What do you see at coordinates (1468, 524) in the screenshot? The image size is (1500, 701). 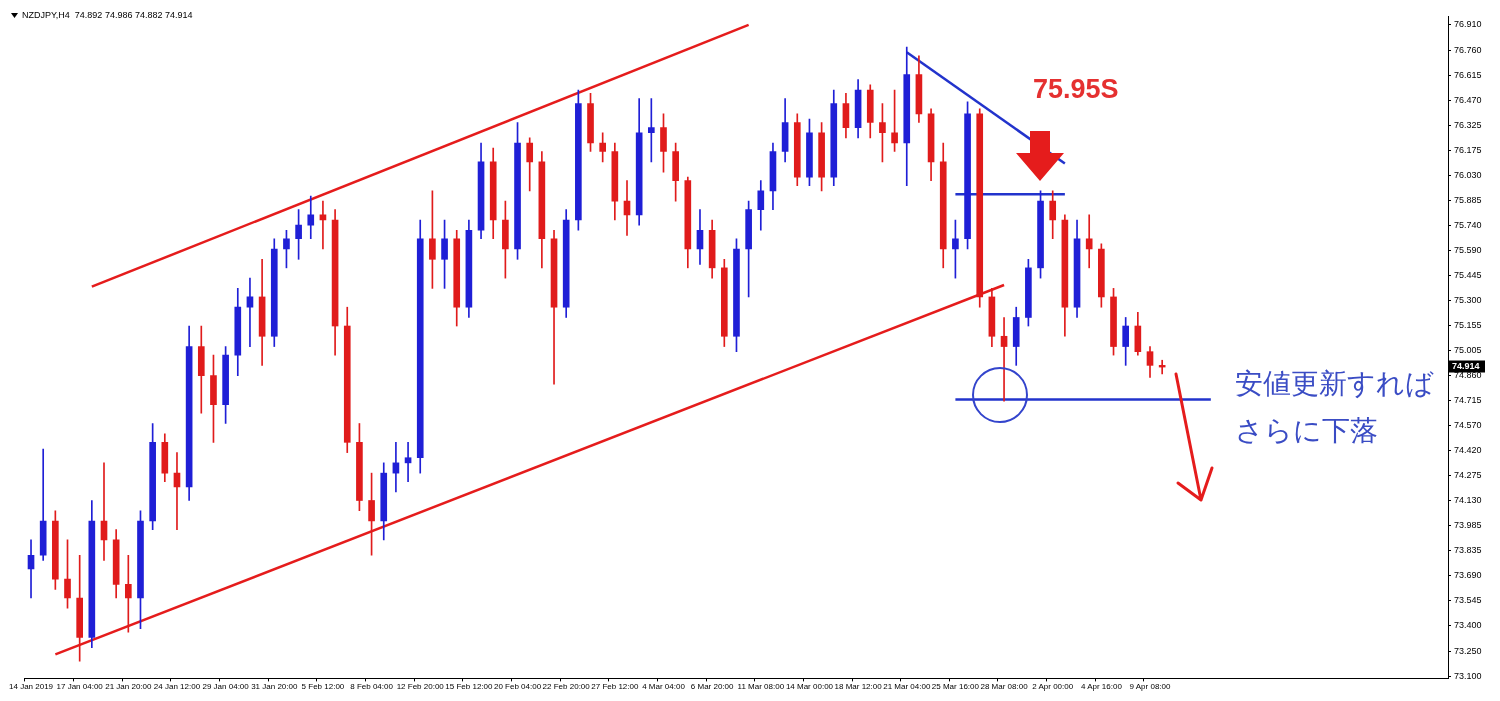 I see `y-tick-label: 73.985` at bounding box center [1468, 524].